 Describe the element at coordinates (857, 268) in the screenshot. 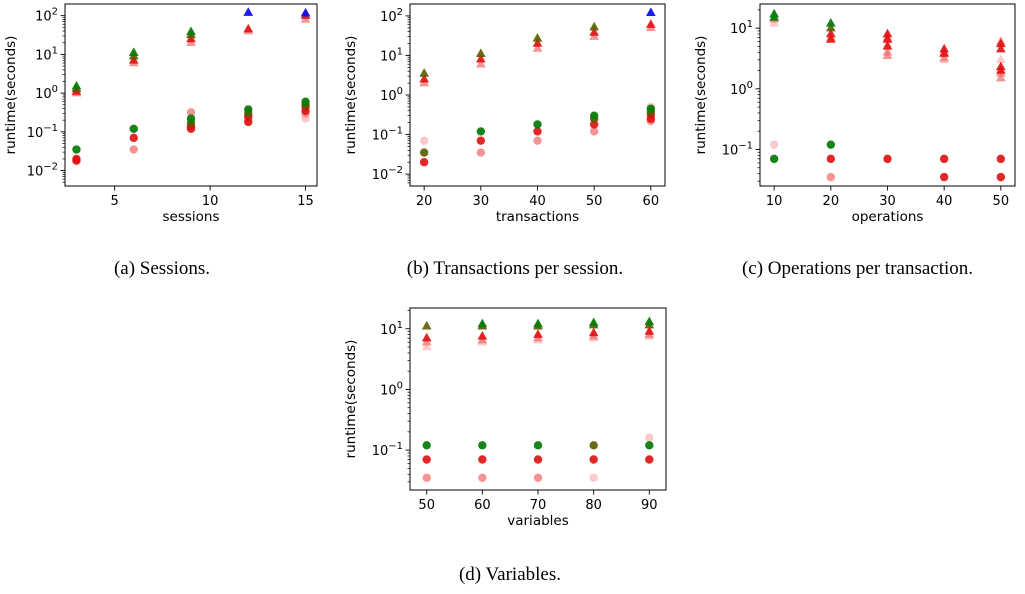

I see `caption-operations: (c) Operations per transaction.` at that location.